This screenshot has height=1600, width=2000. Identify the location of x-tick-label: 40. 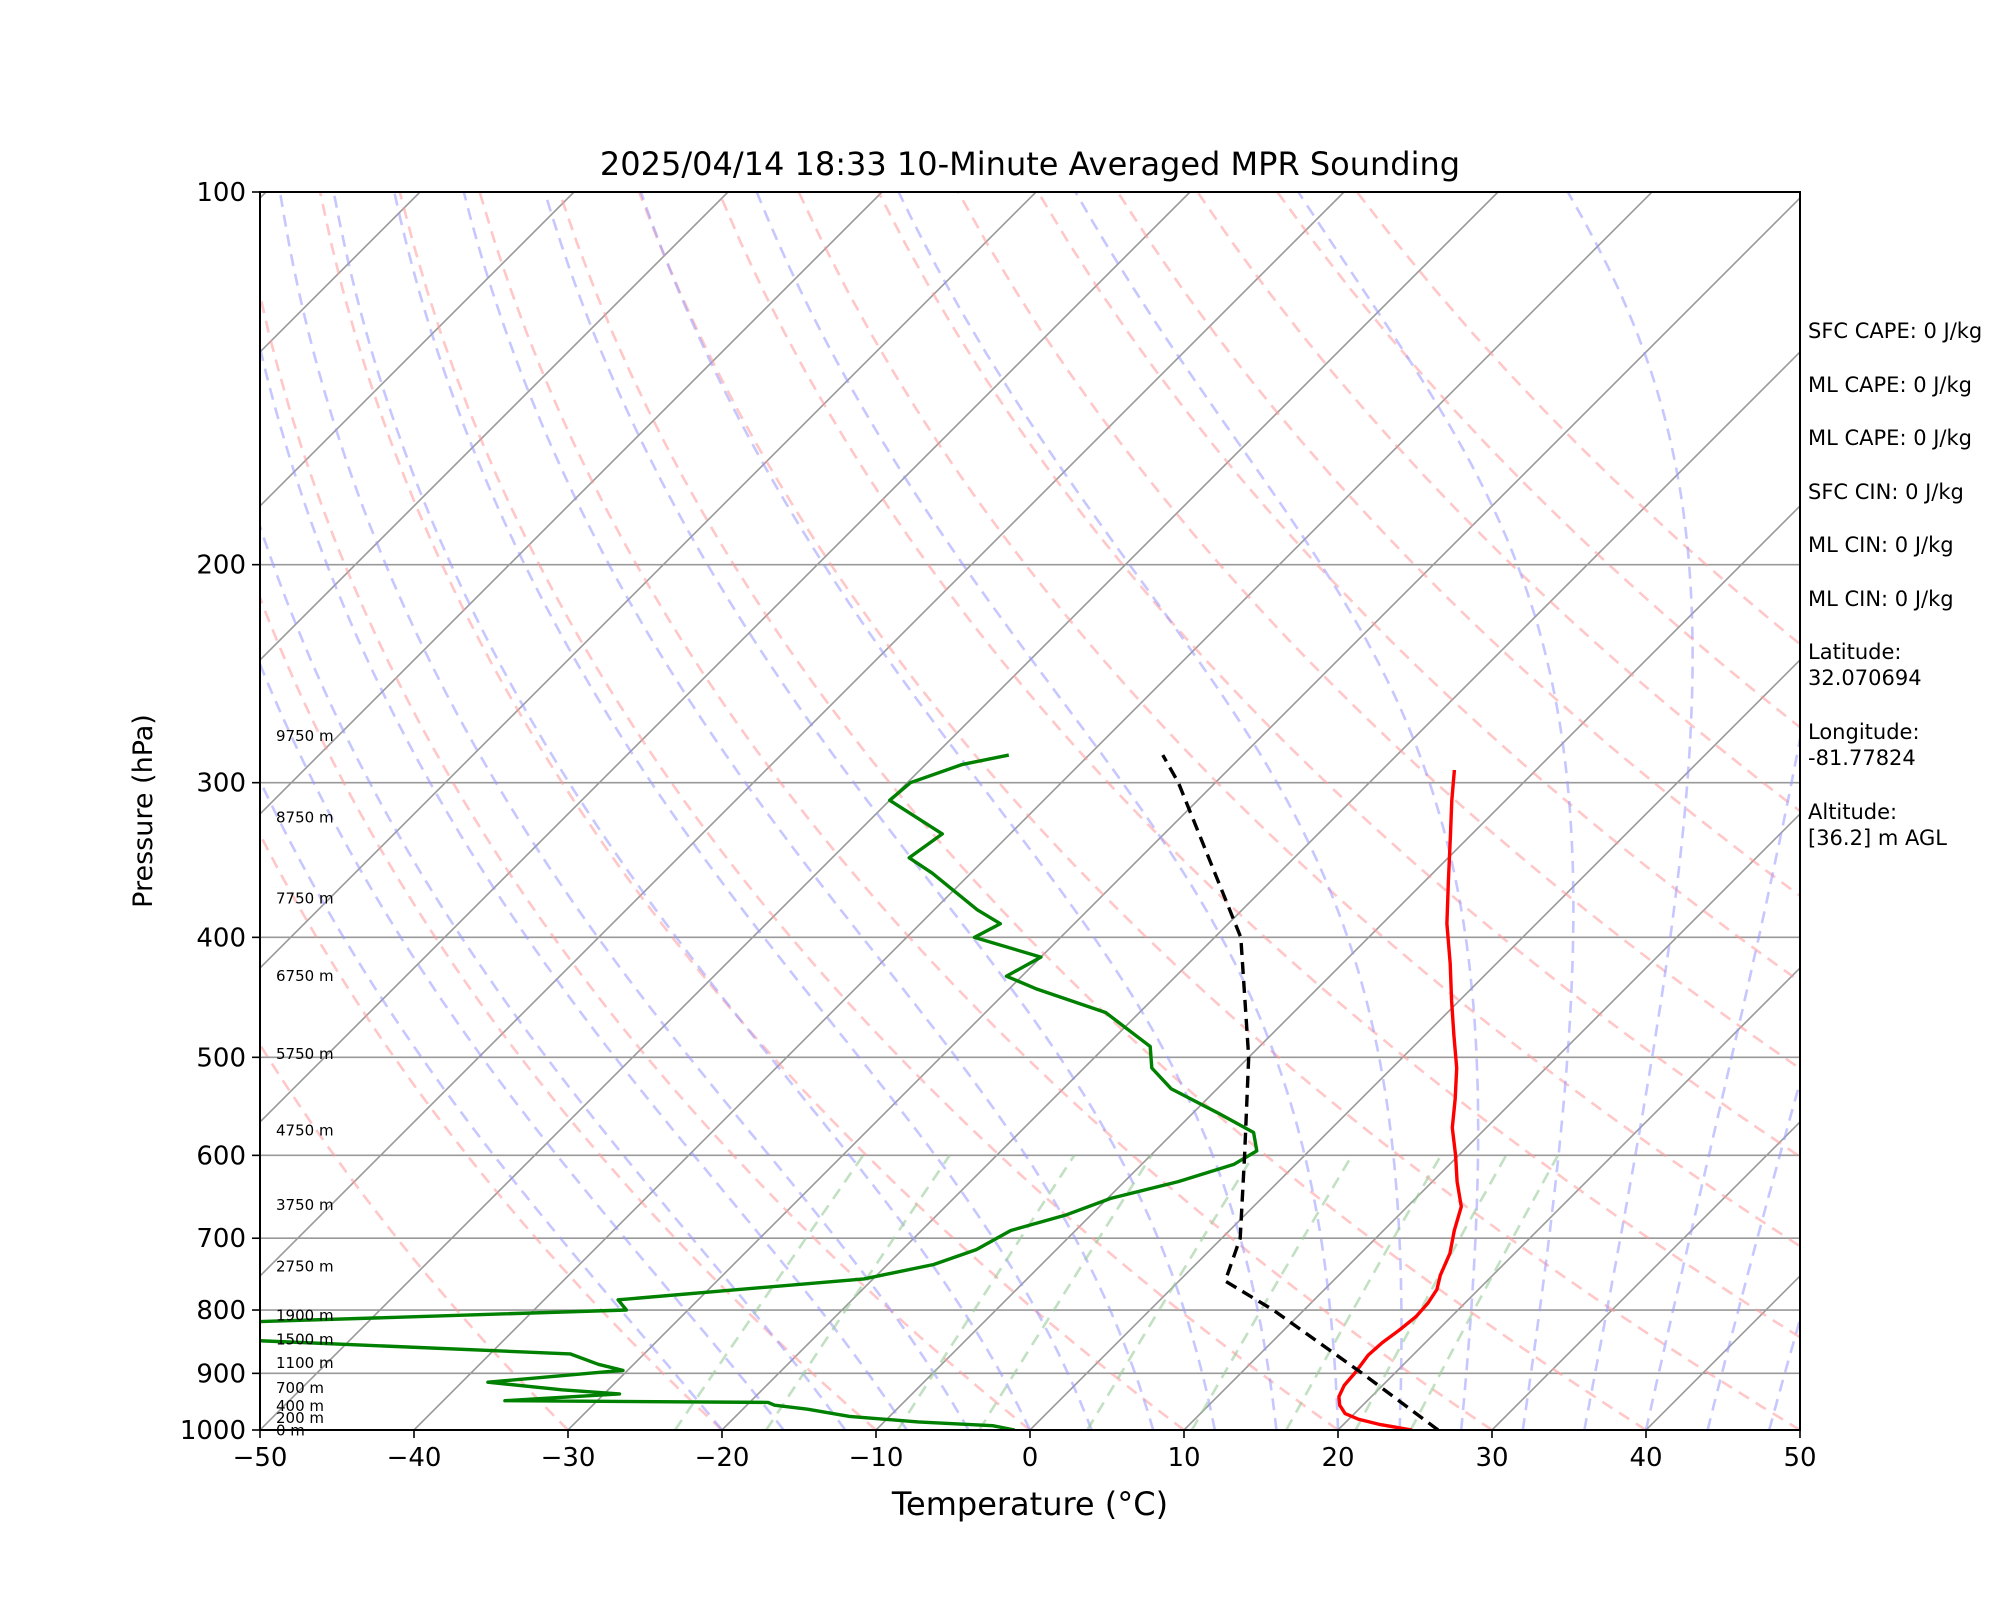
(1645, 1458).